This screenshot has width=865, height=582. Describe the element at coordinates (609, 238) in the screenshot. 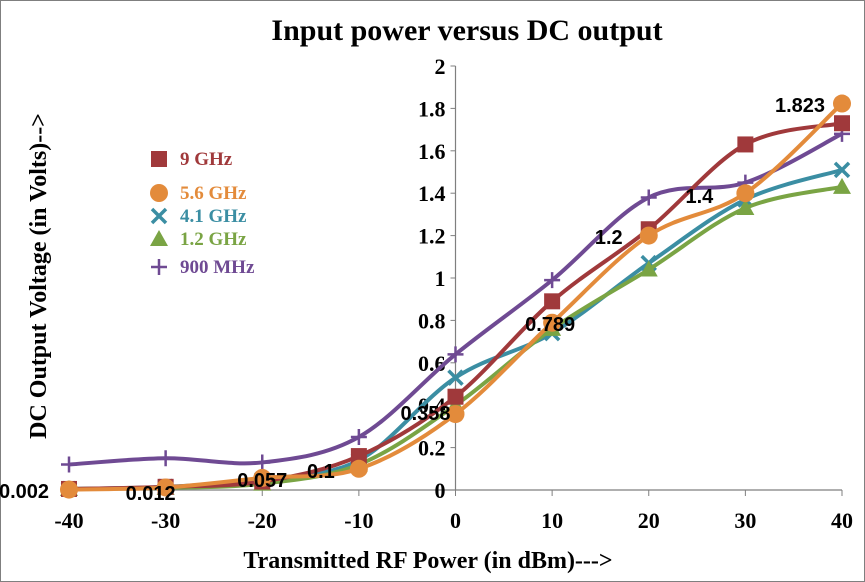

I see `data-label: 1.2` at that location.